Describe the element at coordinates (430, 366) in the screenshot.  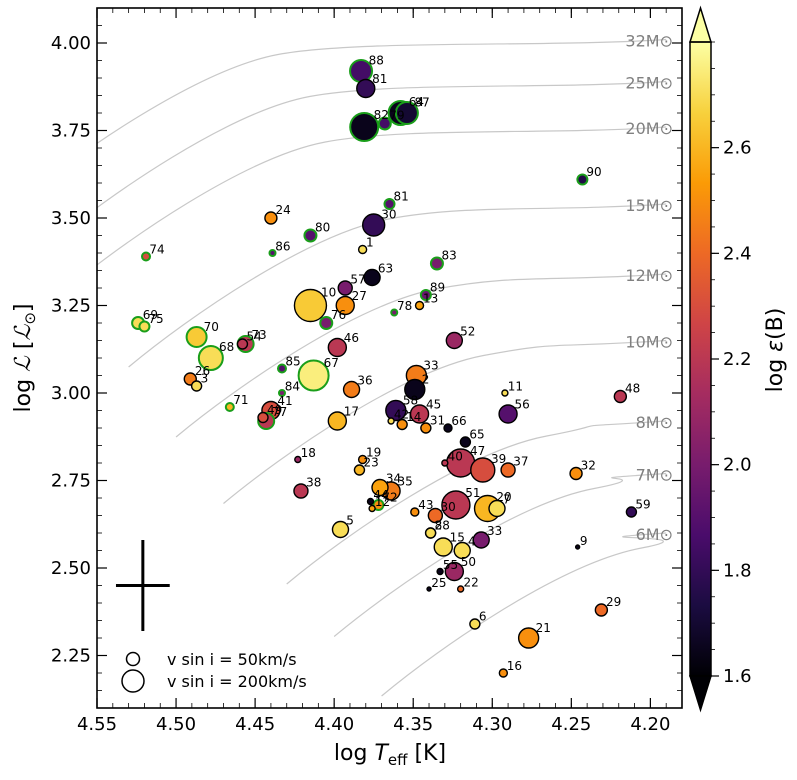
I see `star-id-label: 33` at that location.